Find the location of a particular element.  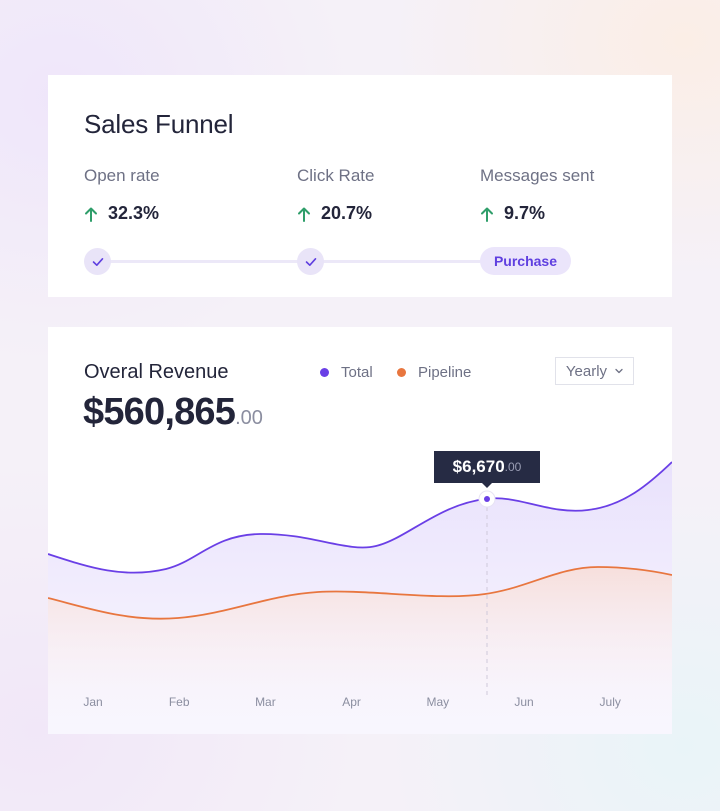

metric-click-rate: Click Rate 20.7% is located at coordinates (335, 195).